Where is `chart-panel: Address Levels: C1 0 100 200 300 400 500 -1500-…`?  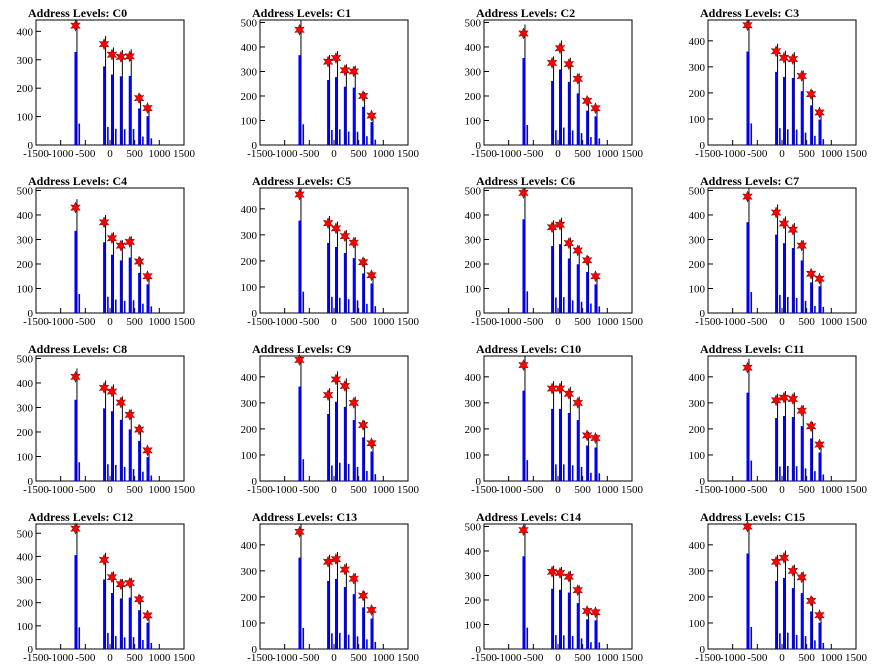 chart-panel: Address Levels: C1 0 100 200 300 400 500 -1500-… is located at coordinates (336, 84).